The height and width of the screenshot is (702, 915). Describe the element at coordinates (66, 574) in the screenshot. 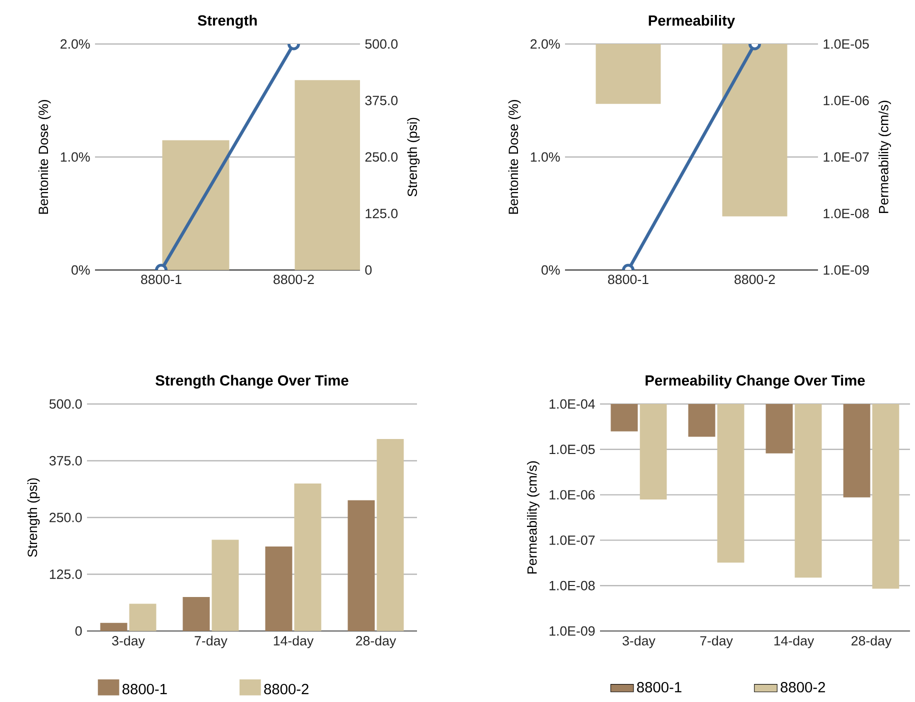

I see `y-tick-label: 125.0` at that location.